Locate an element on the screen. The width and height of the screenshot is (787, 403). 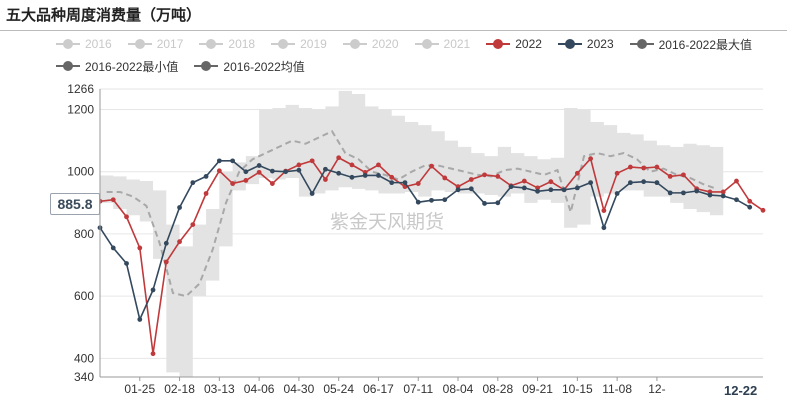
watermark: 紫金天风期货 is located at coordinates (387, 222).